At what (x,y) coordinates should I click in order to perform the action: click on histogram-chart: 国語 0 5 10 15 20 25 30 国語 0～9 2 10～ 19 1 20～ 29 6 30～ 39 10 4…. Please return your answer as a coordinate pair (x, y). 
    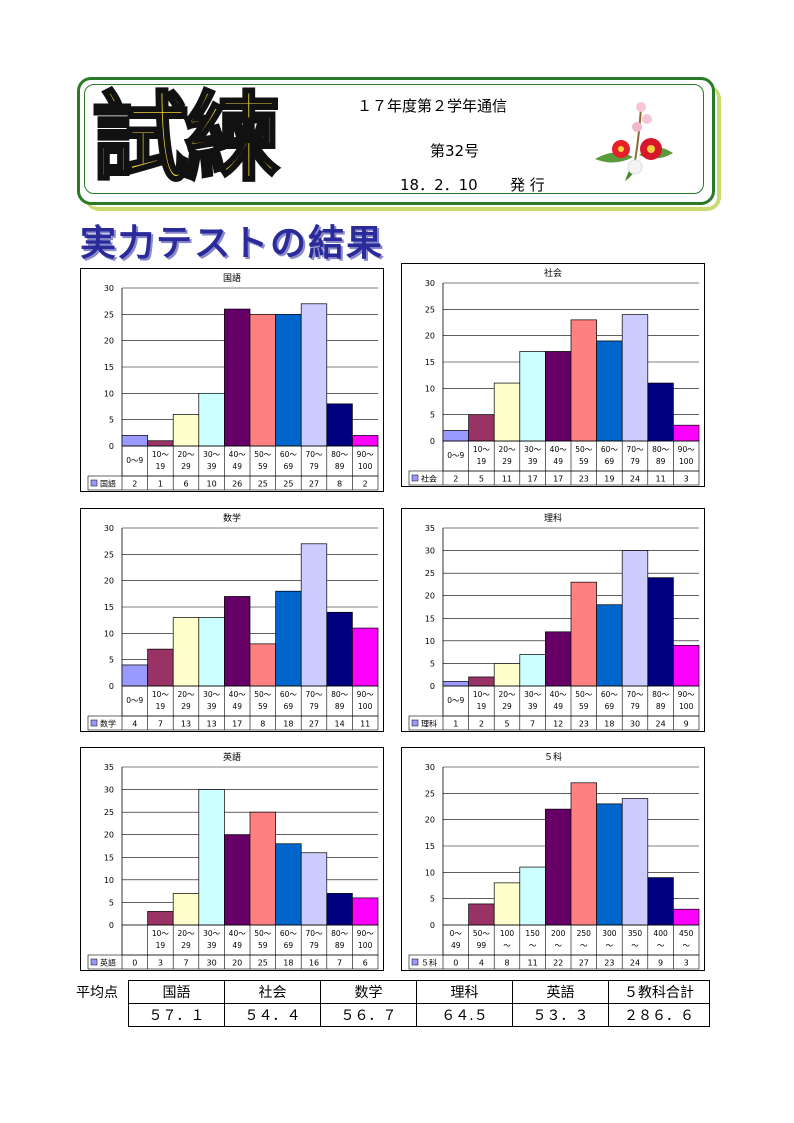
    Looking at the image, I should click on (232, 380).